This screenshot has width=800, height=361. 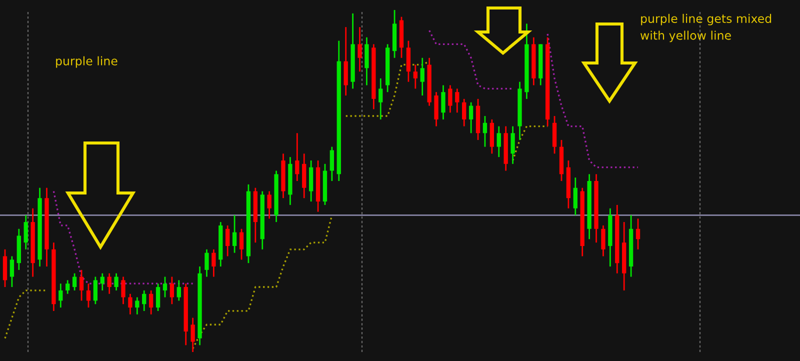 I want to click on annotation: purple line, so click(x=87, y=62).